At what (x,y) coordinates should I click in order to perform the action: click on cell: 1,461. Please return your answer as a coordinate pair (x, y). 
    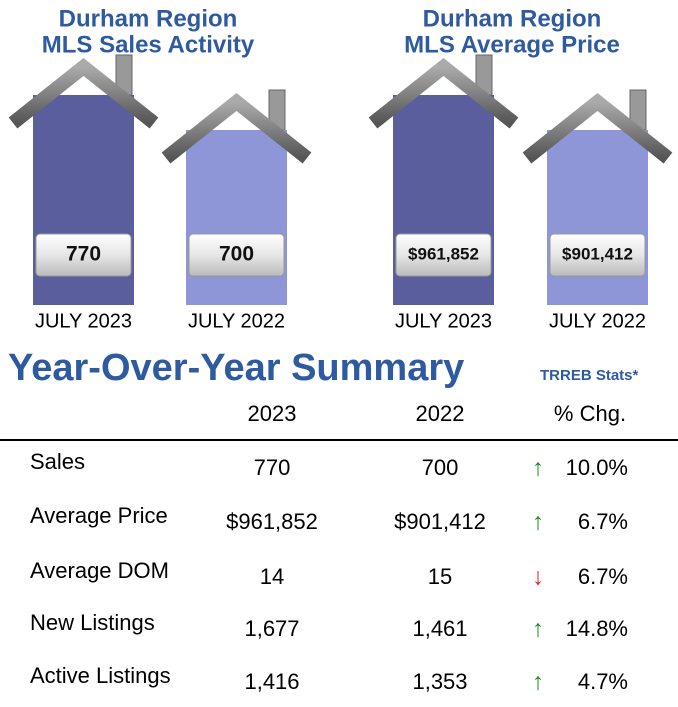
    Looking at the image, I should click on (439, 628).